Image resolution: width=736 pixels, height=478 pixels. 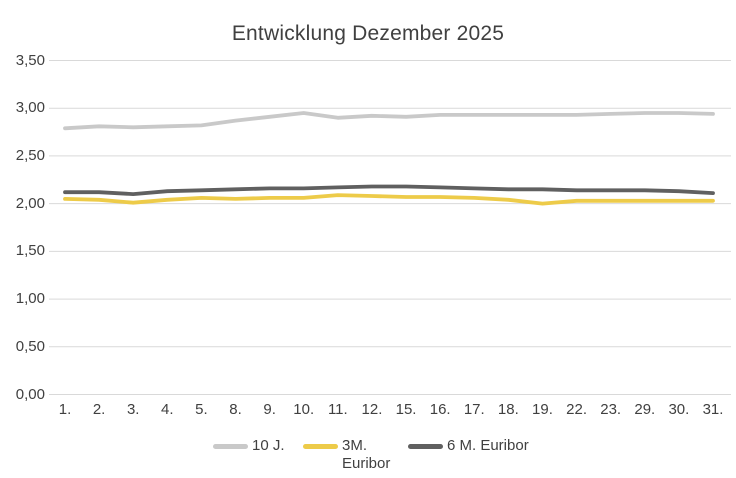 What do you see at coordinates (320, 446) in the screenshot?
I see `legend-swatch-3m-euribor` at bounding box center [320, 446].